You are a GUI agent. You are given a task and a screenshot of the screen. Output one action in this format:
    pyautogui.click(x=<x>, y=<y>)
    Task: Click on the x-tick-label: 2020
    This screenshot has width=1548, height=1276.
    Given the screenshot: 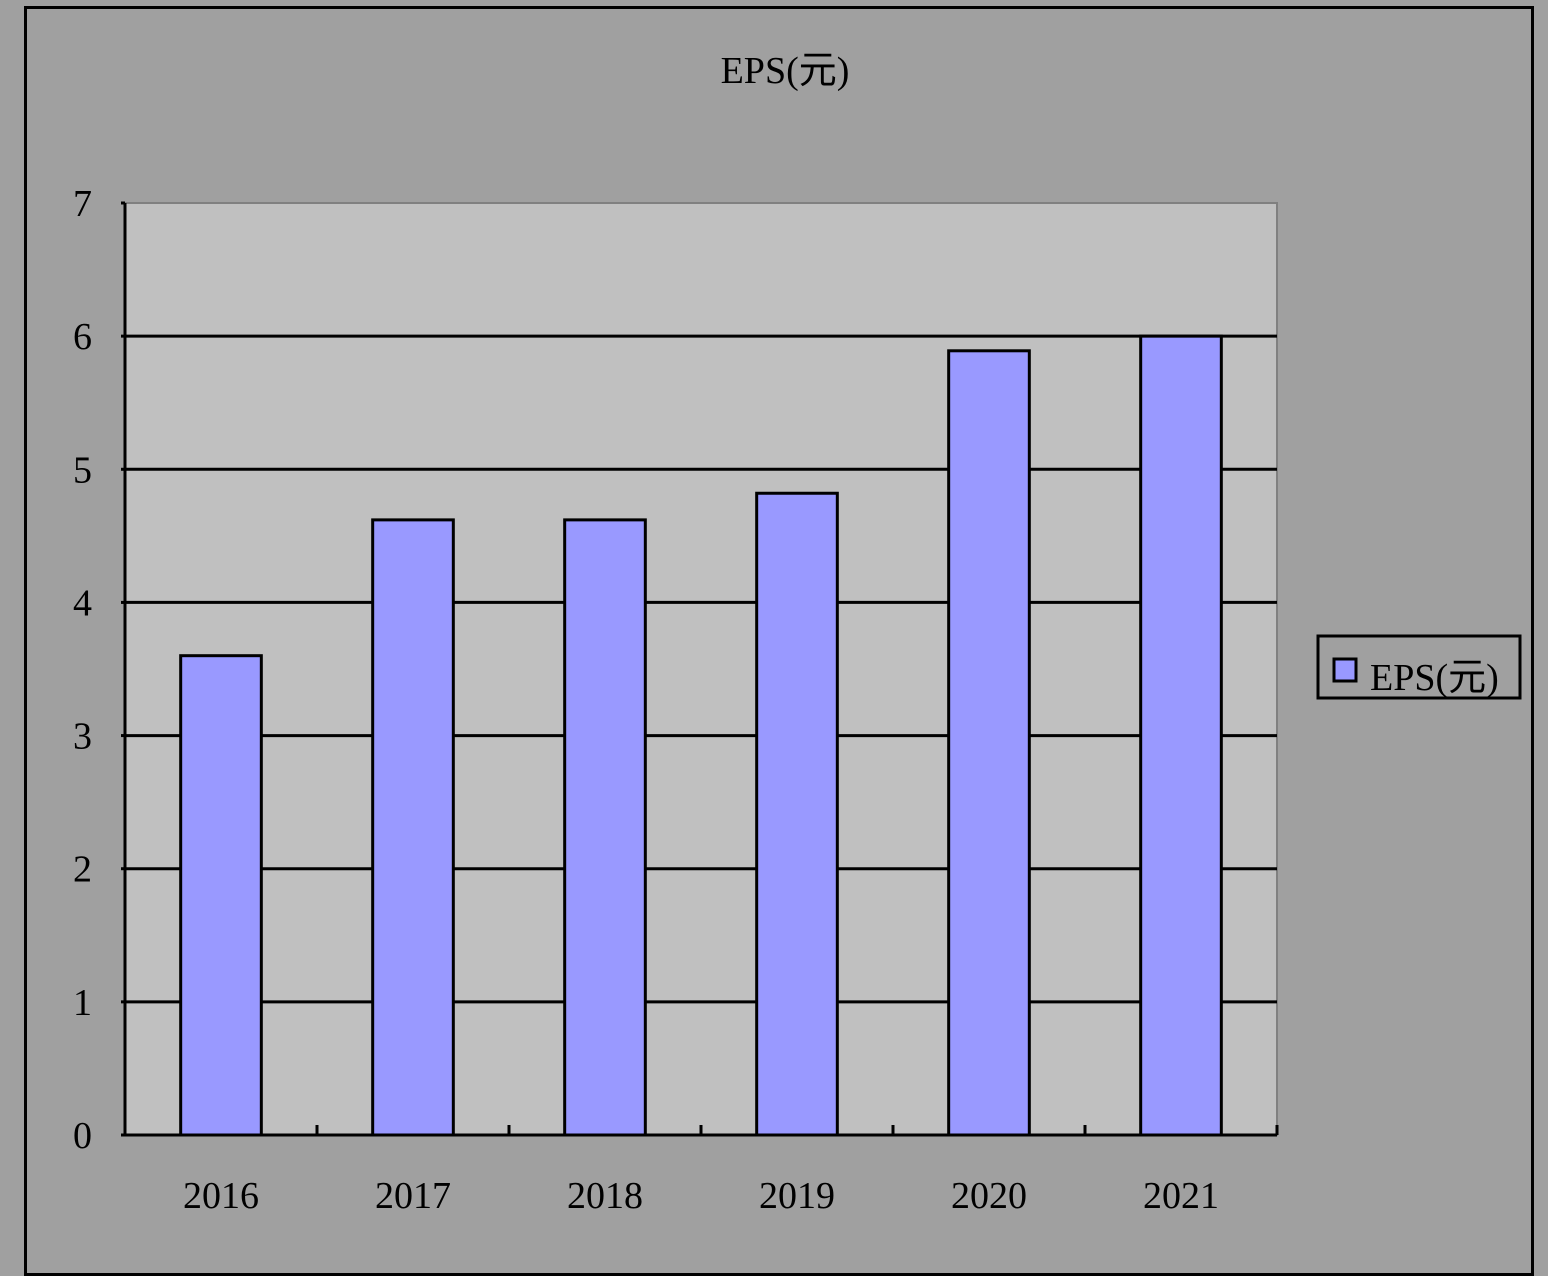 What is the action you would take?
    pyautogui.click(x=989, y=1196)
    